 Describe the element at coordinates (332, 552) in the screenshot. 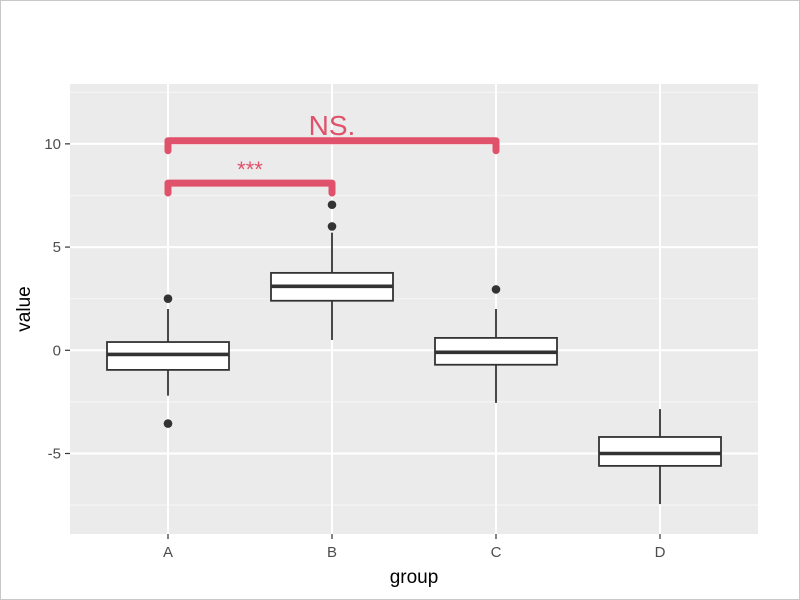

I see `x-tick-label: B` at that location.